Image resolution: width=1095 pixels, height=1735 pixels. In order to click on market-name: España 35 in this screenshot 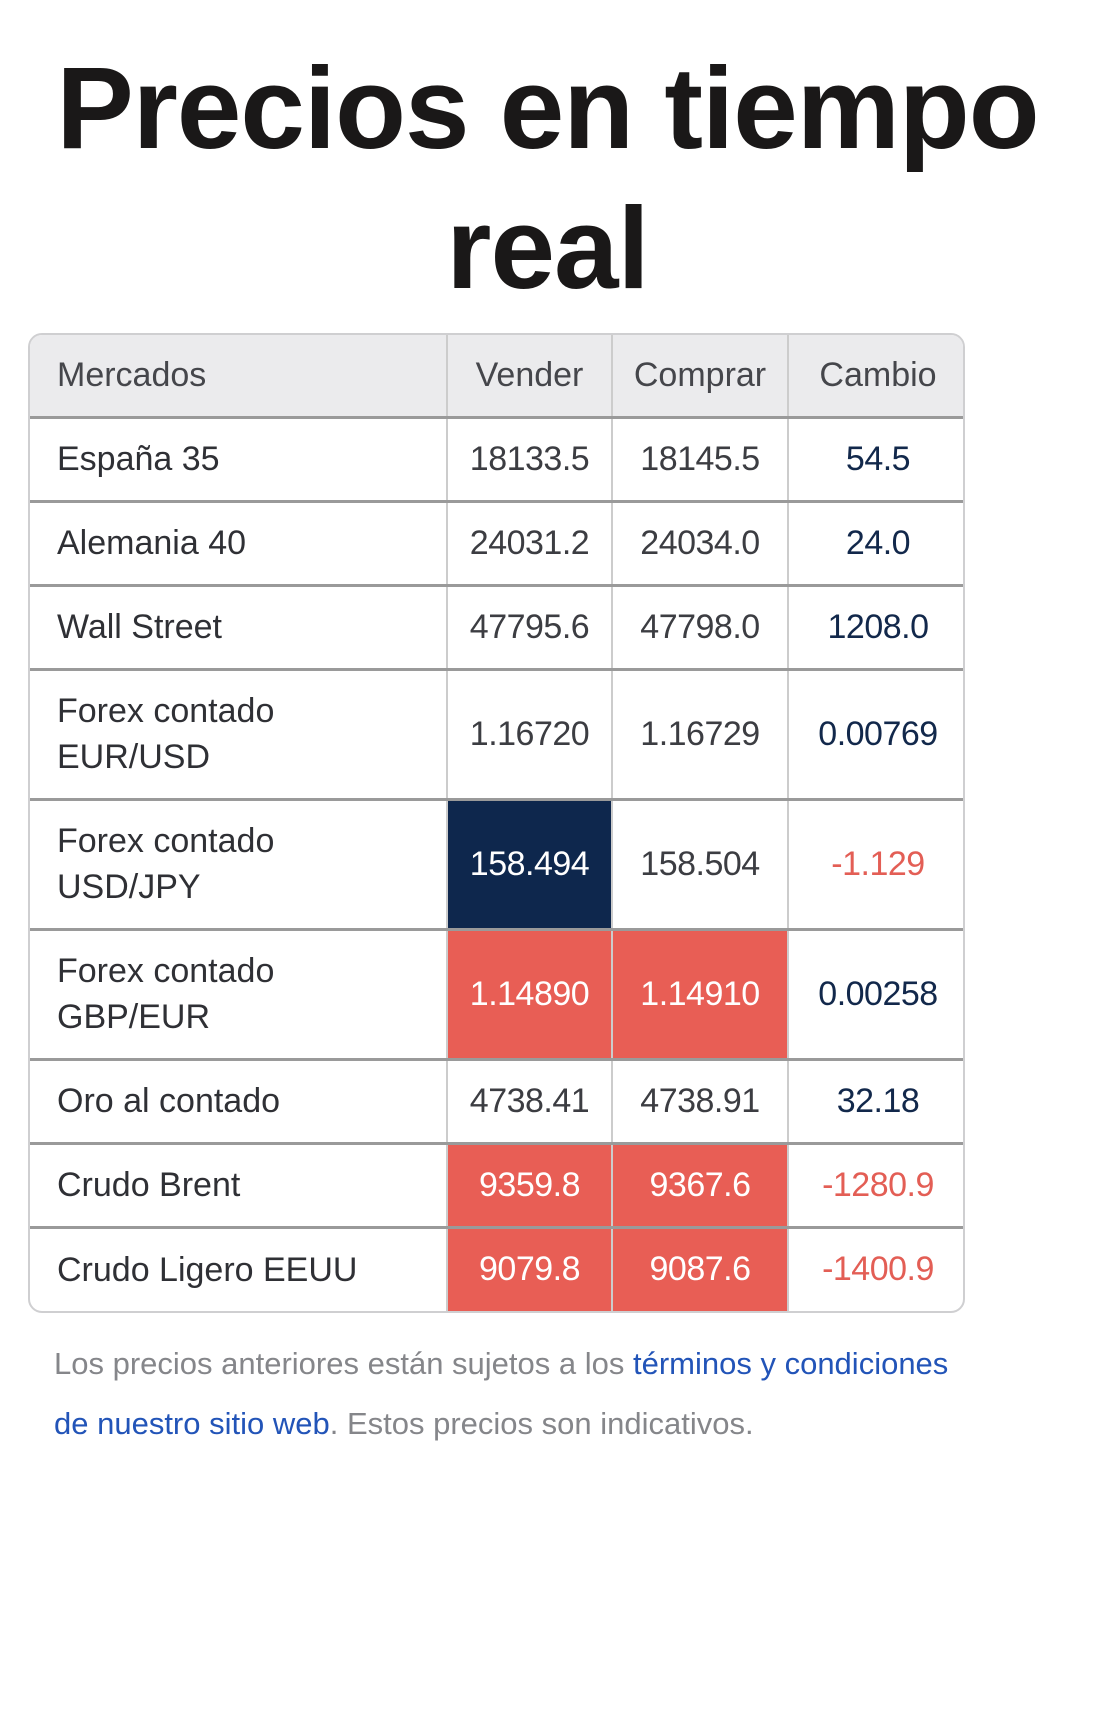, I will do `click(239, 460)`.